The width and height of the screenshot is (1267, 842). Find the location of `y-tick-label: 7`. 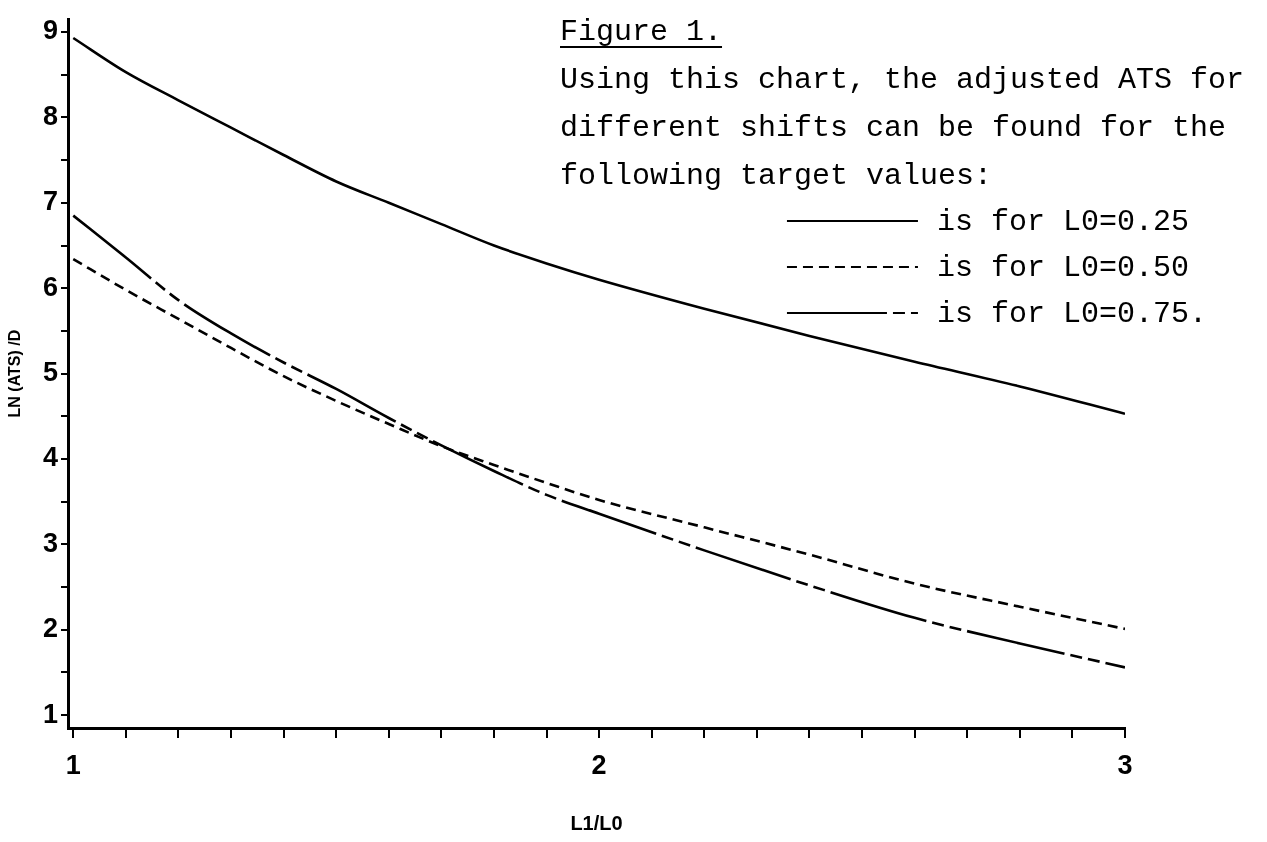

y-tick-label: 7 is located at coordinates (50, 201).